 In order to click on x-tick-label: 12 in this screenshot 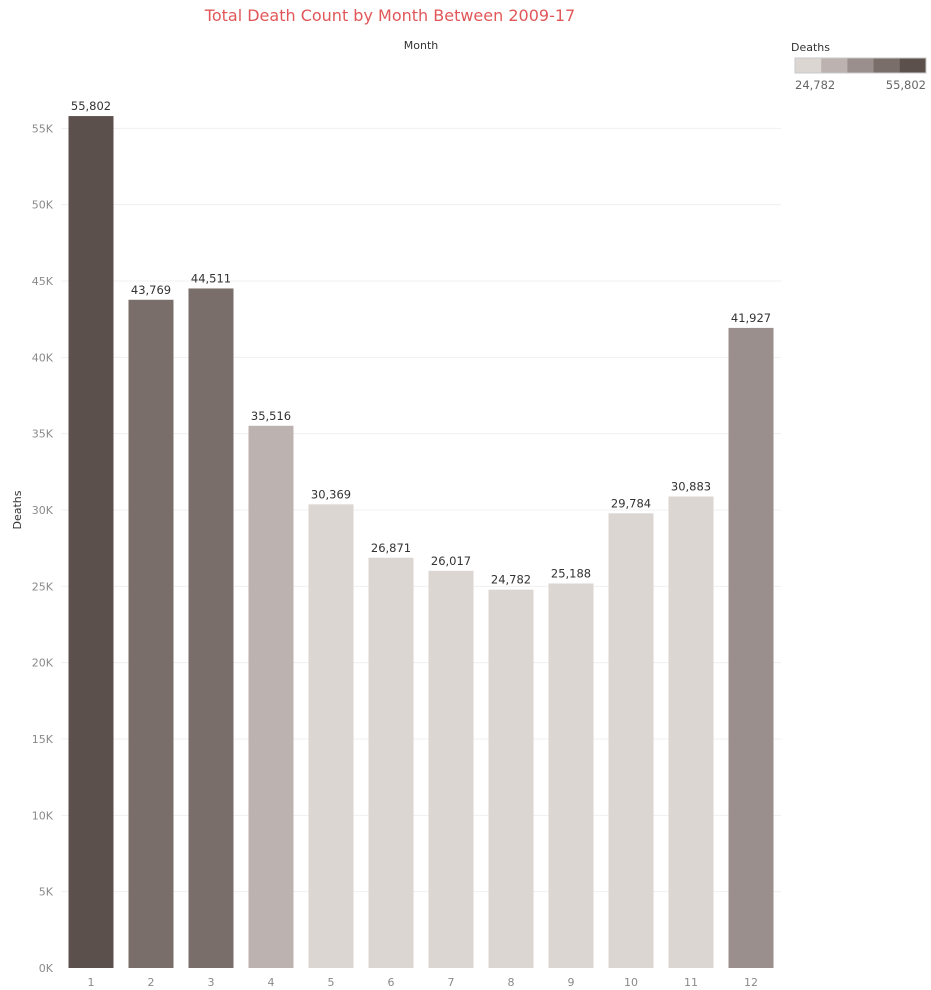, I will do `click(751, 982)`.